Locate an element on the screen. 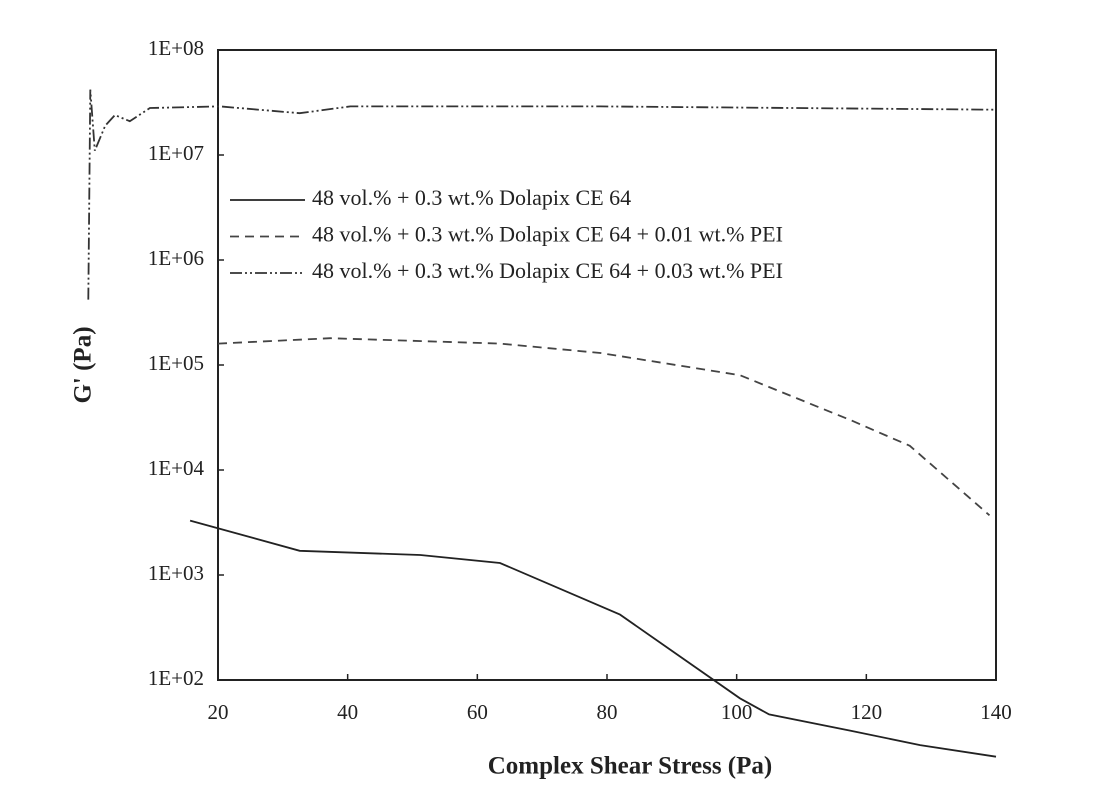 This screenshot has height=800, width=1097. y-tick-label: 1E+05 is located at coordinates (176, 363).